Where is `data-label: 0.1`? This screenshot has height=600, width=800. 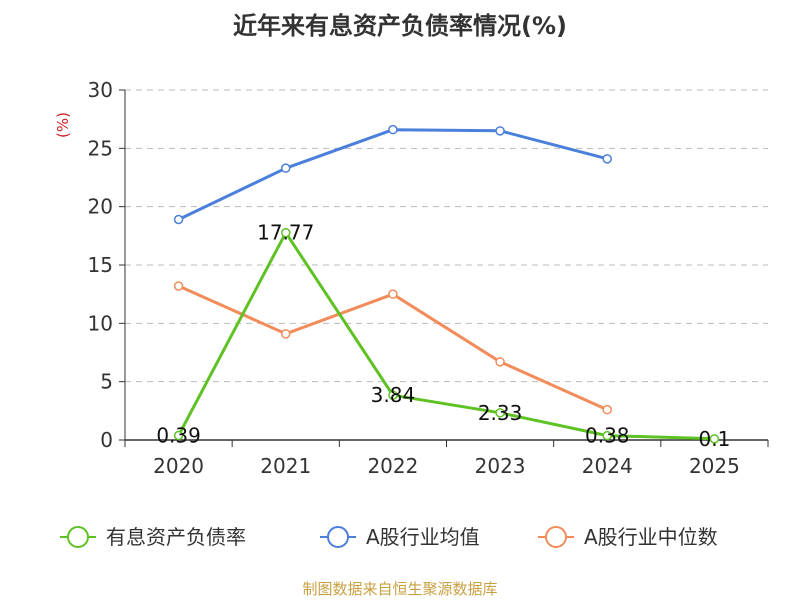 data-label: 0.1 is located at coordinates (715, 439).